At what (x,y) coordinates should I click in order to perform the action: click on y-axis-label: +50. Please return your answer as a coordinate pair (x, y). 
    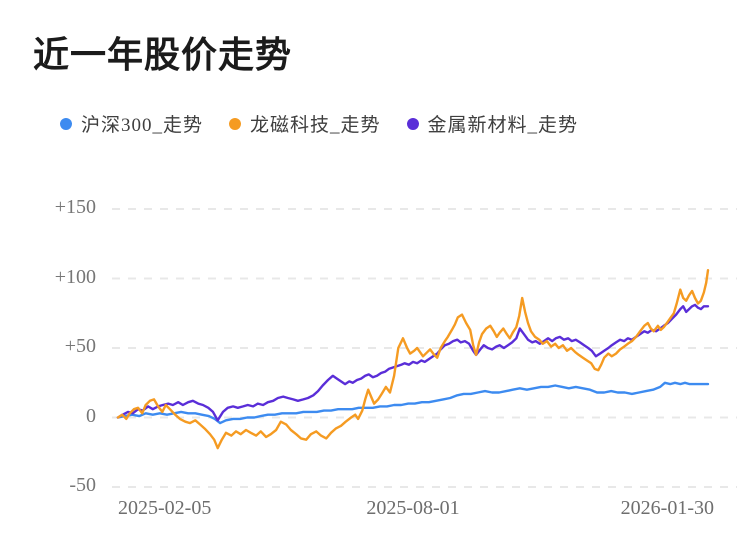
    Looking at the image, I should click on (80, 346).